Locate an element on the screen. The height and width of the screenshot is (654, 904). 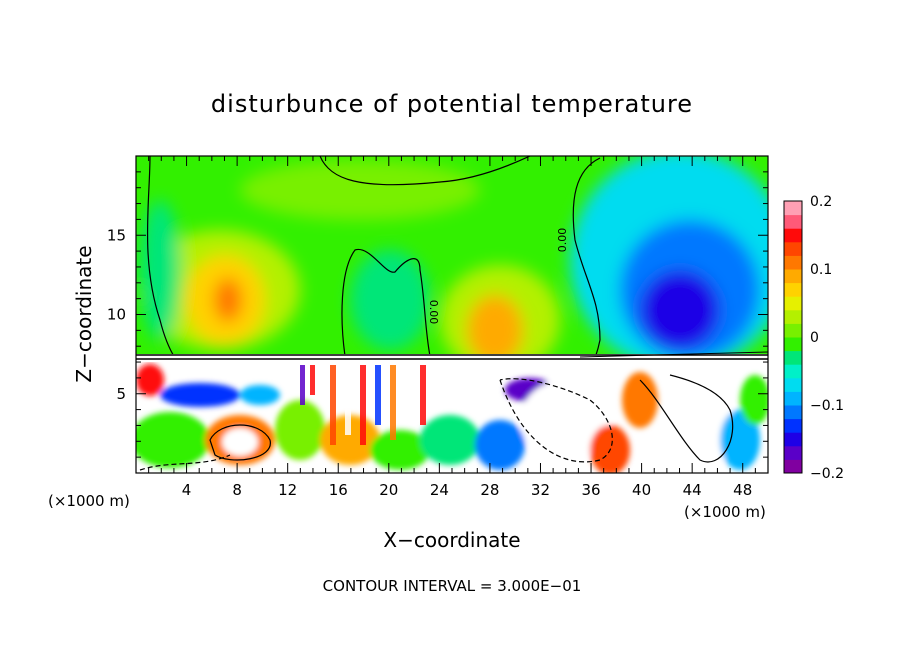
x-tick-label: 4 is located at coordinates (187, 490).